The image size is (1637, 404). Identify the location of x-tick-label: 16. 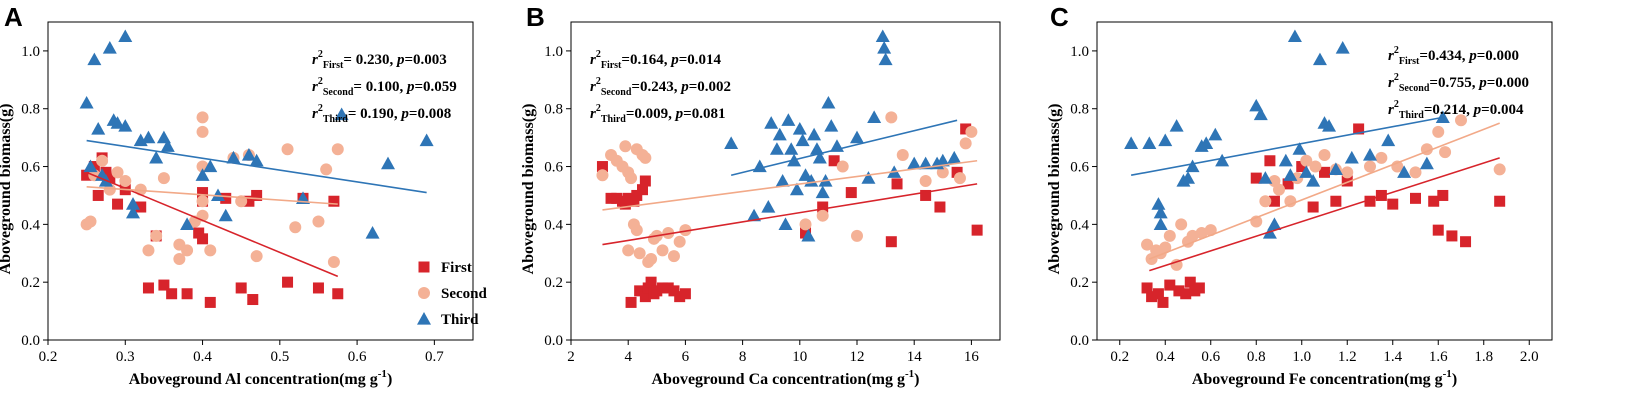
(972, 357).